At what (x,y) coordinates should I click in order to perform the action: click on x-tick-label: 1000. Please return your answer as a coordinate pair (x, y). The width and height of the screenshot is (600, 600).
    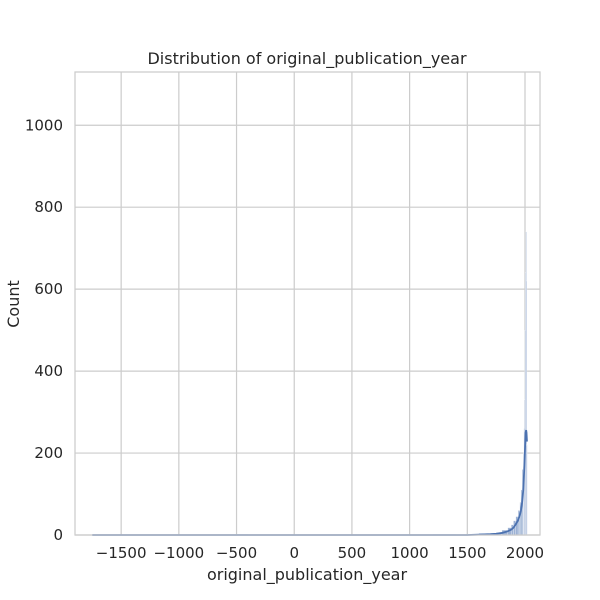
    Looking at the image, I should click on (410, 553).